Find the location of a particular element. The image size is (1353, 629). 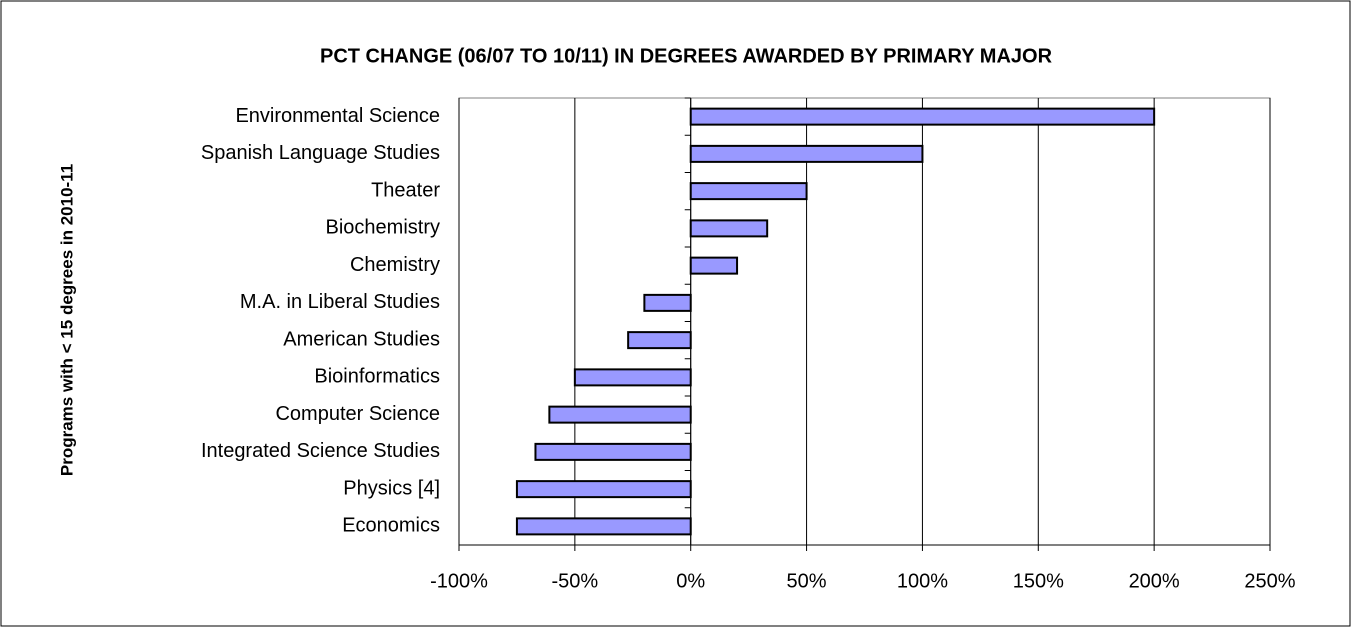

y-tick-label: Physics [4] is located at coordinates (391, 488).